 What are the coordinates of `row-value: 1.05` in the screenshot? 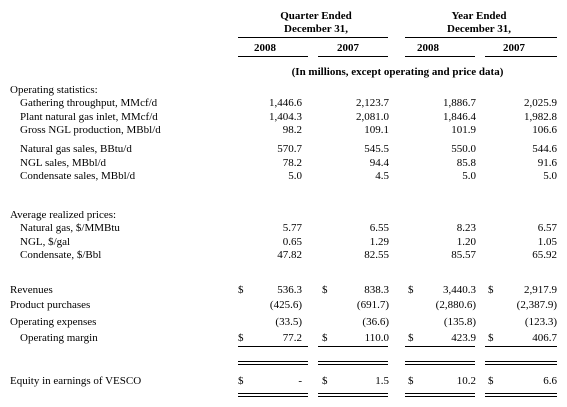 It's located at (547, 242).